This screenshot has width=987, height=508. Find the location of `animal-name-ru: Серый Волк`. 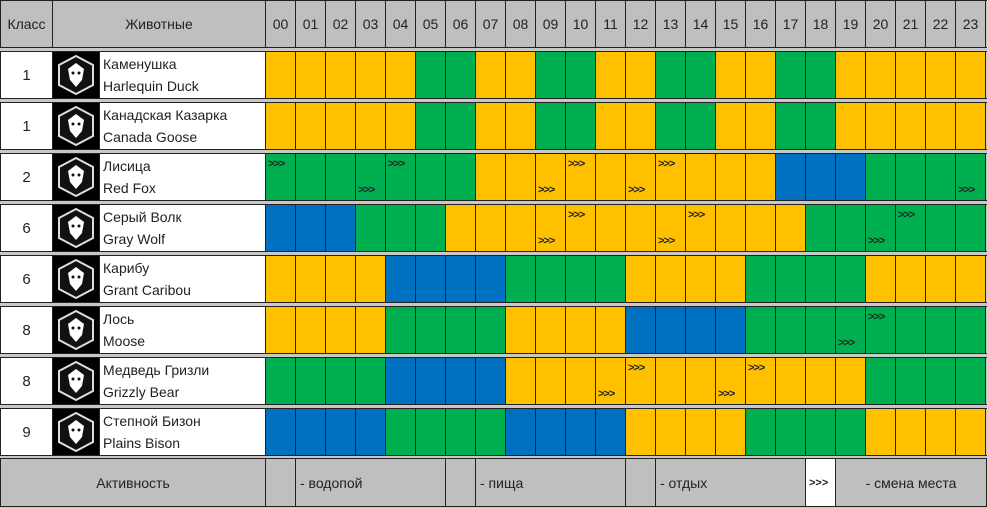

animal-name-ru: Серый Волк is located at coordinates (142, 217).